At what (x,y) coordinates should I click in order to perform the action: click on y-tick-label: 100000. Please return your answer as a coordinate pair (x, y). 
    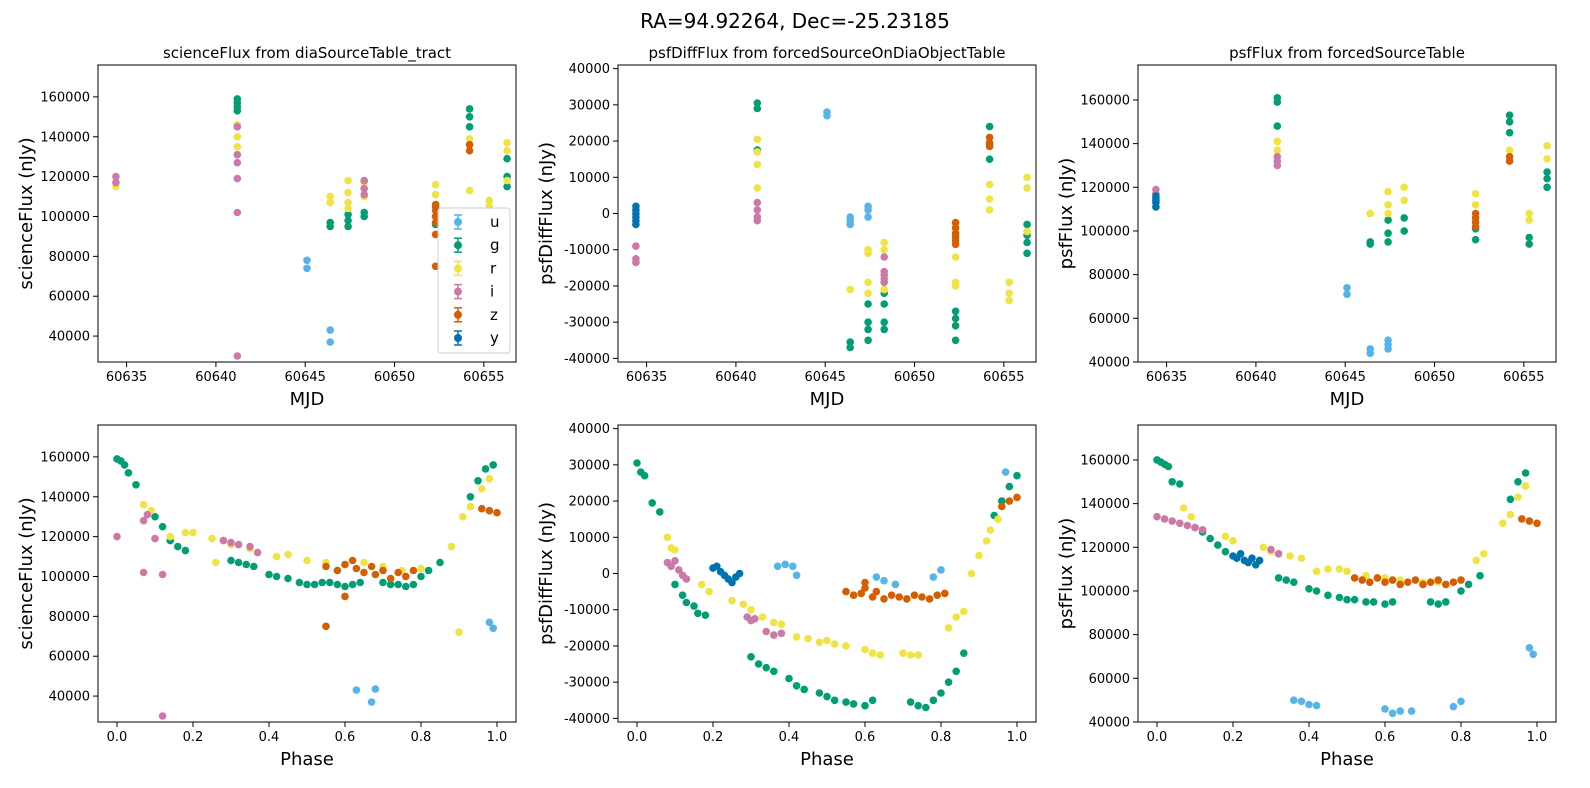
    Looking at the image, I should click on (1105, 231).